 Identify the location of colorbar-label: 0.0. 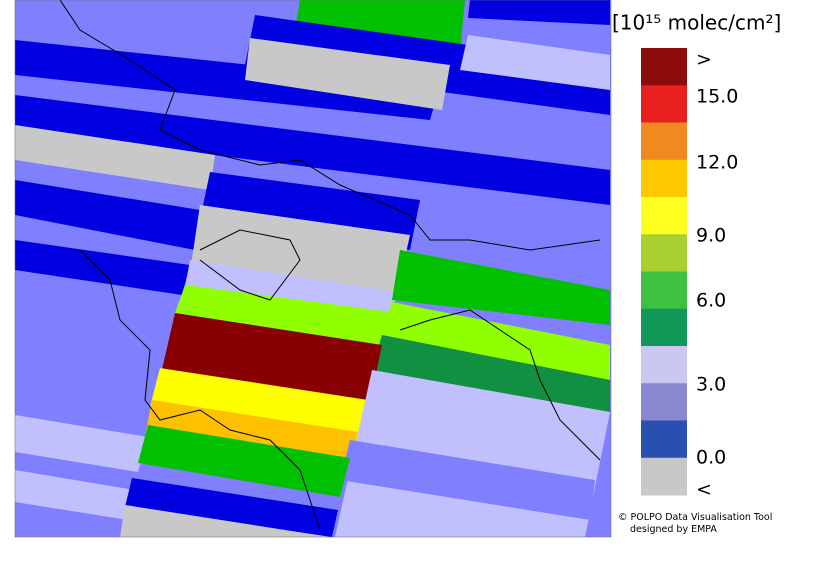
(711, 458).